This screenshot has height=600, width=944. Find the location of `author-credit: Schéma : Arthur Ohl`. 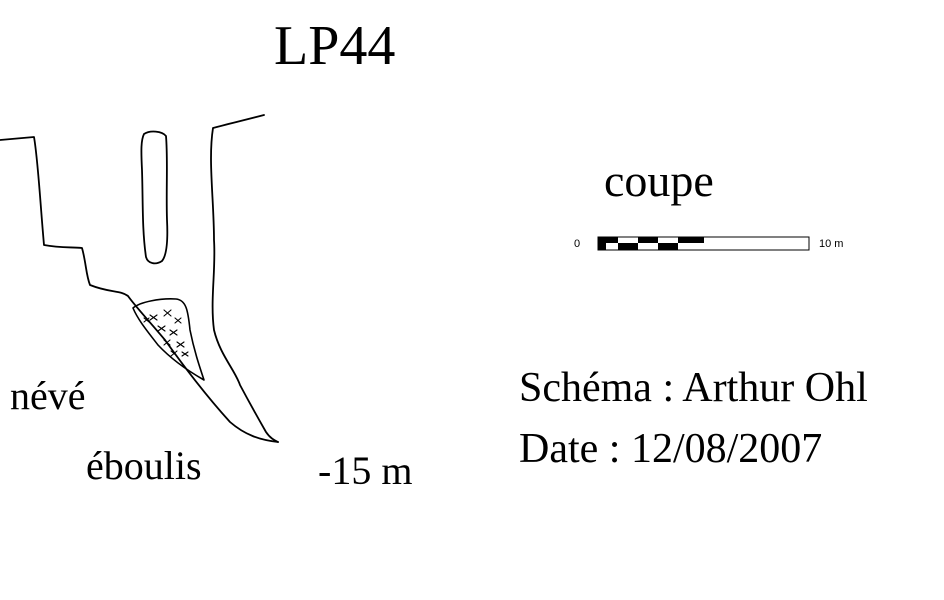

author-credit: Schéma : Arthur Ohl is located at coordinates (693, 388).